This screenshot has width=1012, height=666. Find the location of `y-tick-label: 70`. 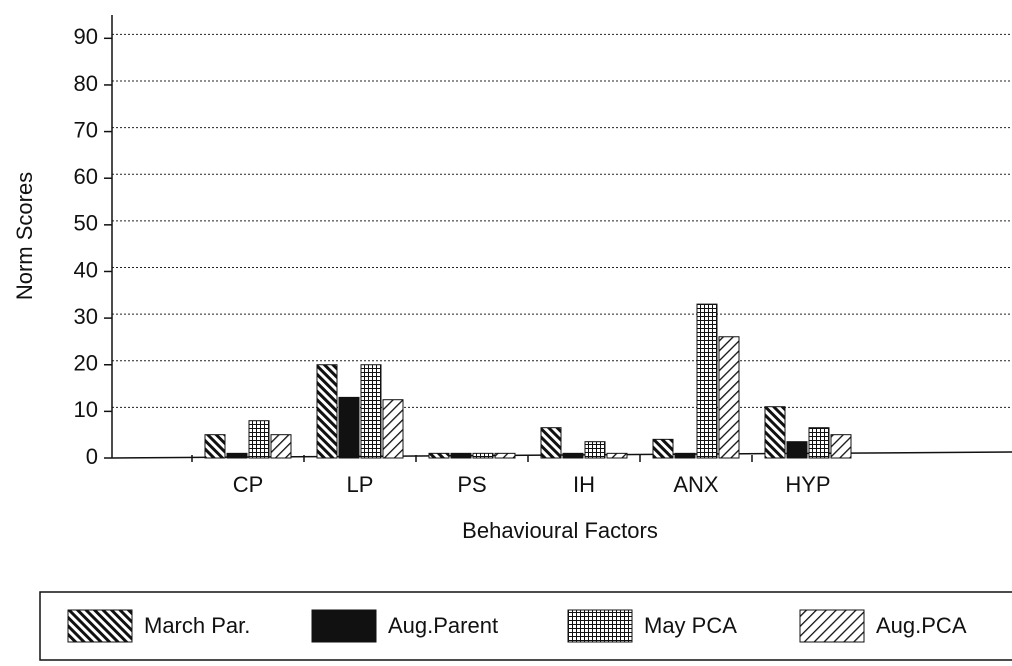

y-tick-label: 70 is located at coordinates (86, 129).